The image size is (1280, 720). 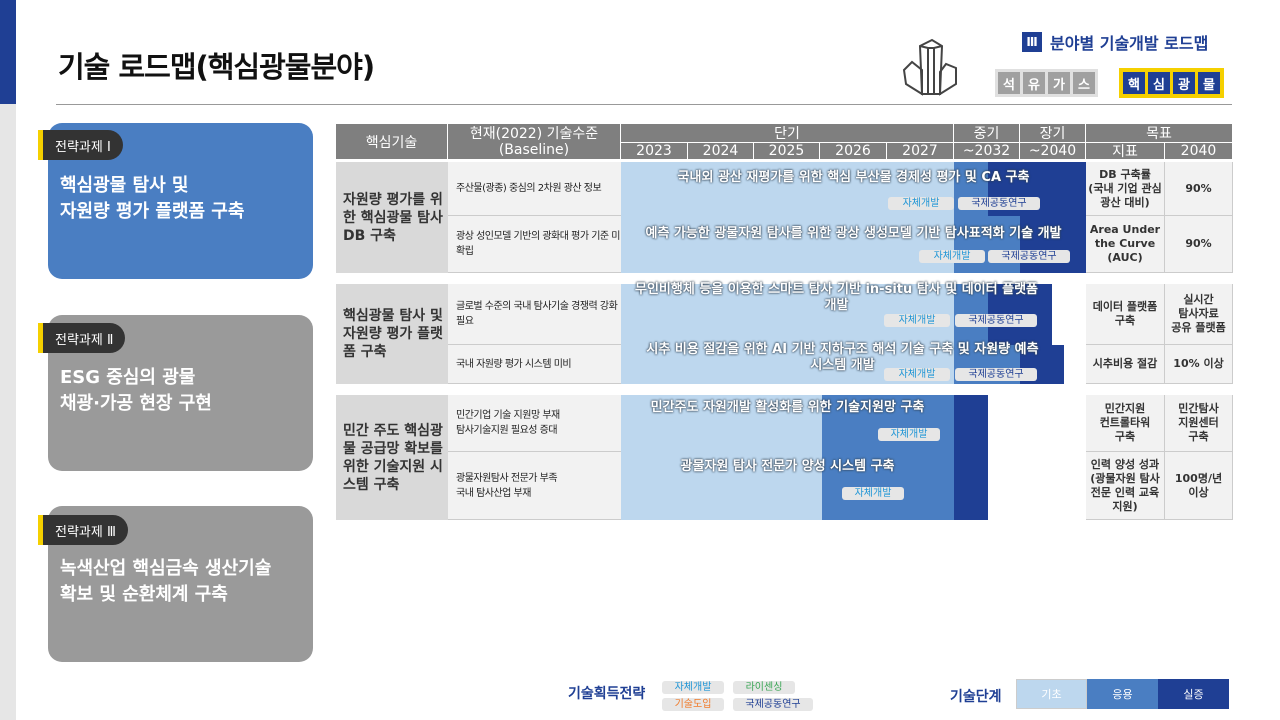 What do you see at coordinates (1009, 83) in the screenshot?
I see `chip-char: 석` at bounding box center [1009, 83].